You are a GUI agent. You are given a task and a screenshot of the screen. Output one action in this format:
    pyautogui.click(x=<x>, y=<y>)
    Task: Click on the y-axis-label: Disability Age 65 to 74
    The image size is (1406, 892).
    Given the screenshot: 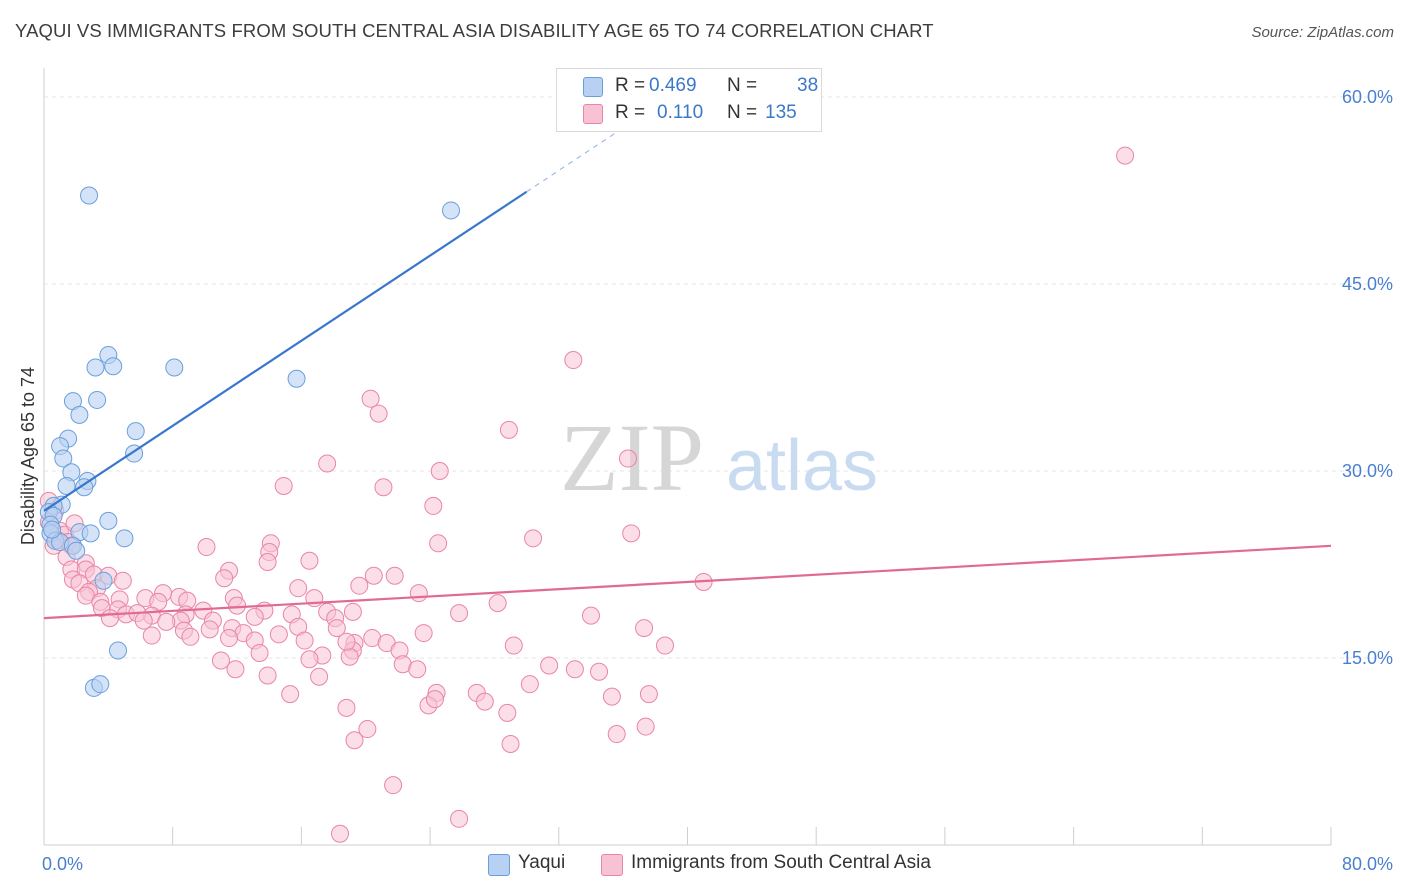 What is the action you would take?
    pyautogui.click(x=28, y=456)
    